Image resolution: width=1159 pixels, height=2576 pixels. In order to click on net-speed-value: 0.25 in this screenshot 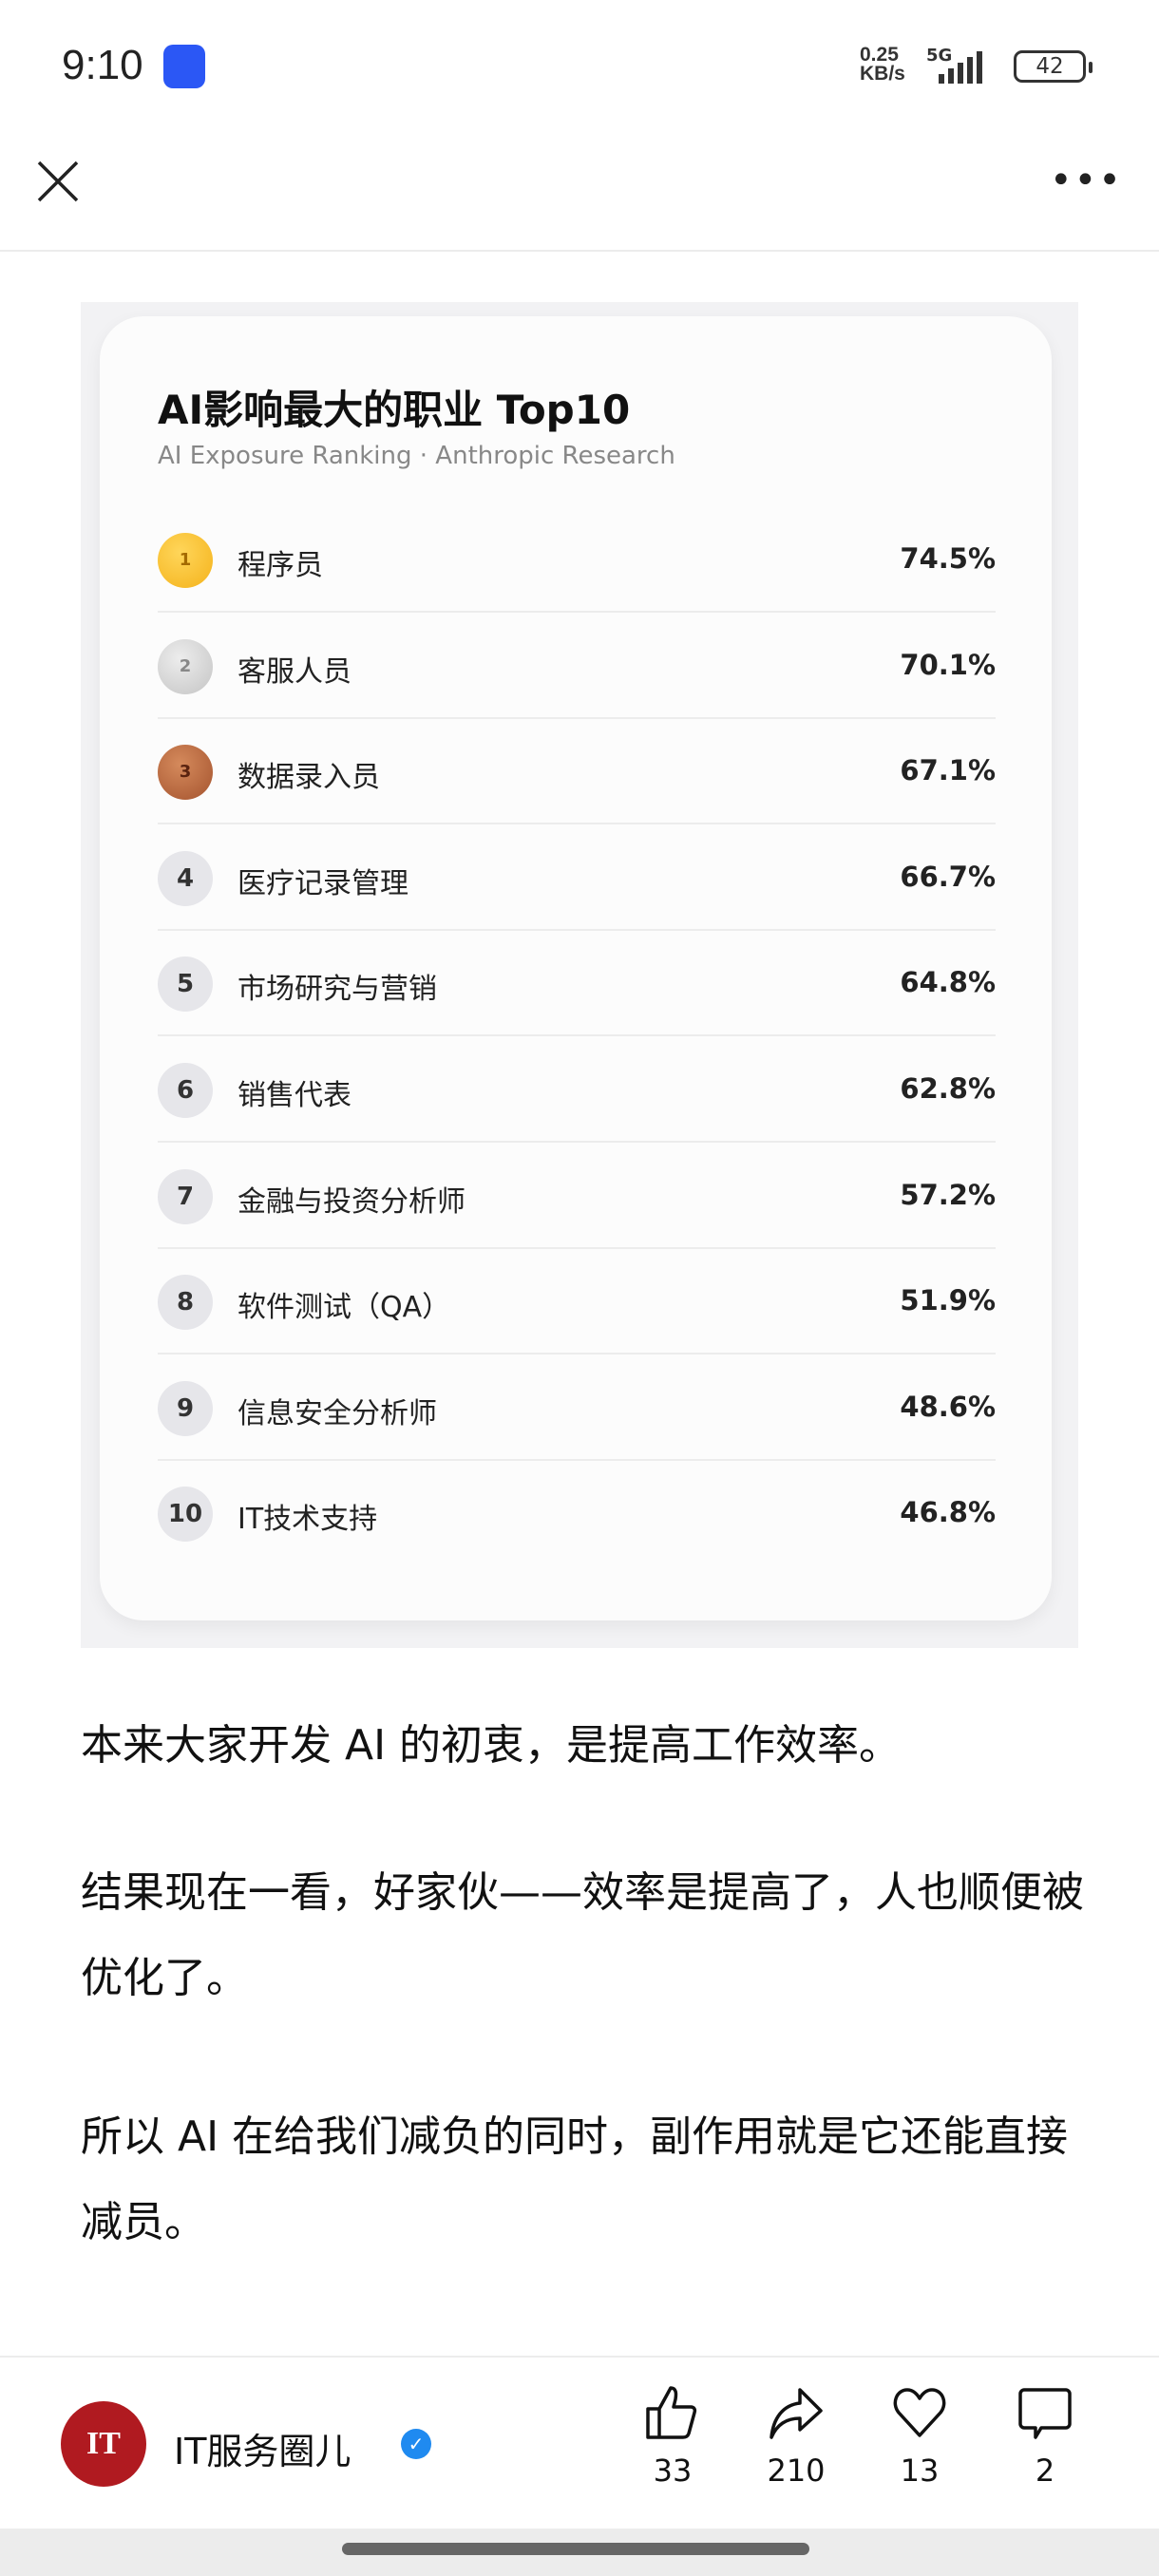, I will do `click(879, 55)`.